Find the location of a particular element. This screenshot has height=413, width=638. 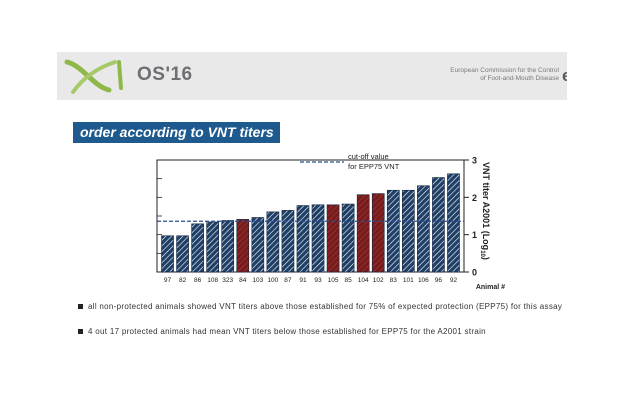

x-tick-label: 105 is located at coordinates (333, 280).